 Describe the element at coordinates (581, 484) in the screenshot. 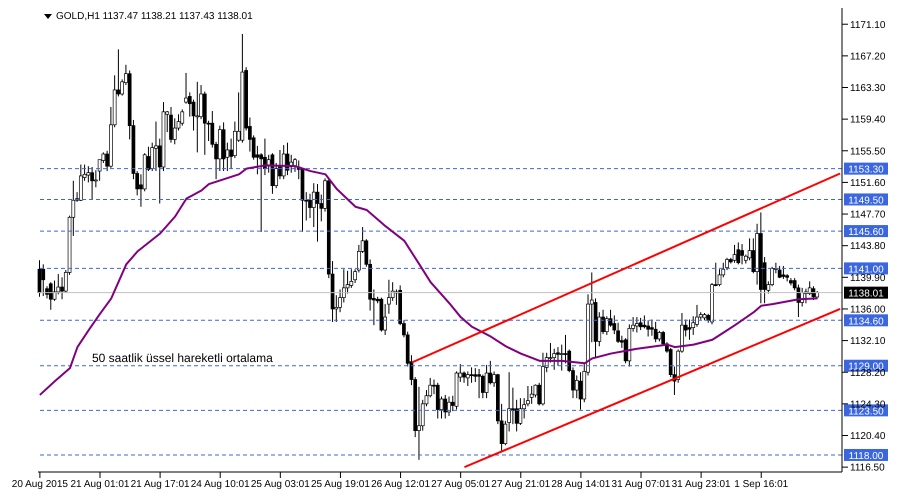

I see `x-tick-label: 28 Aug 14:01` at that location.